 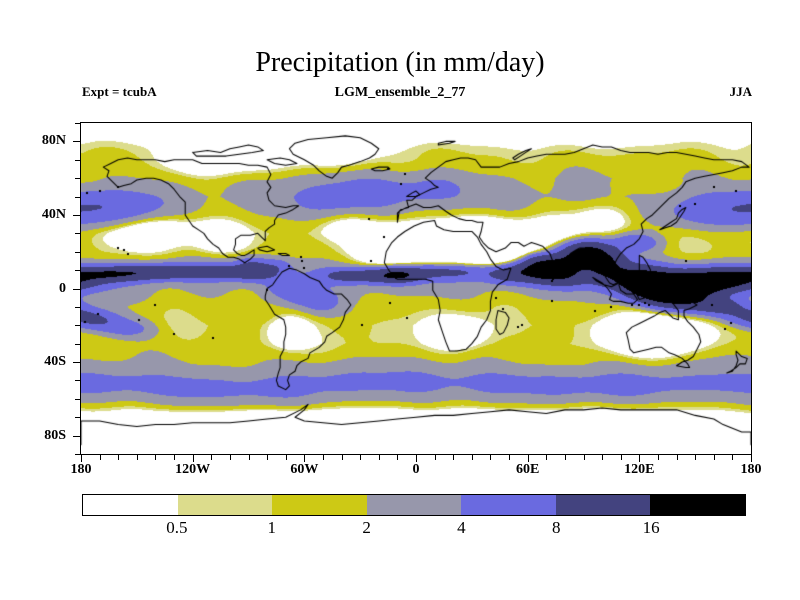 What do you see at coordinates (271, 527) in the screenshot?
I see `colorbar-tick-label: 1` at bounding box center [271, 527].